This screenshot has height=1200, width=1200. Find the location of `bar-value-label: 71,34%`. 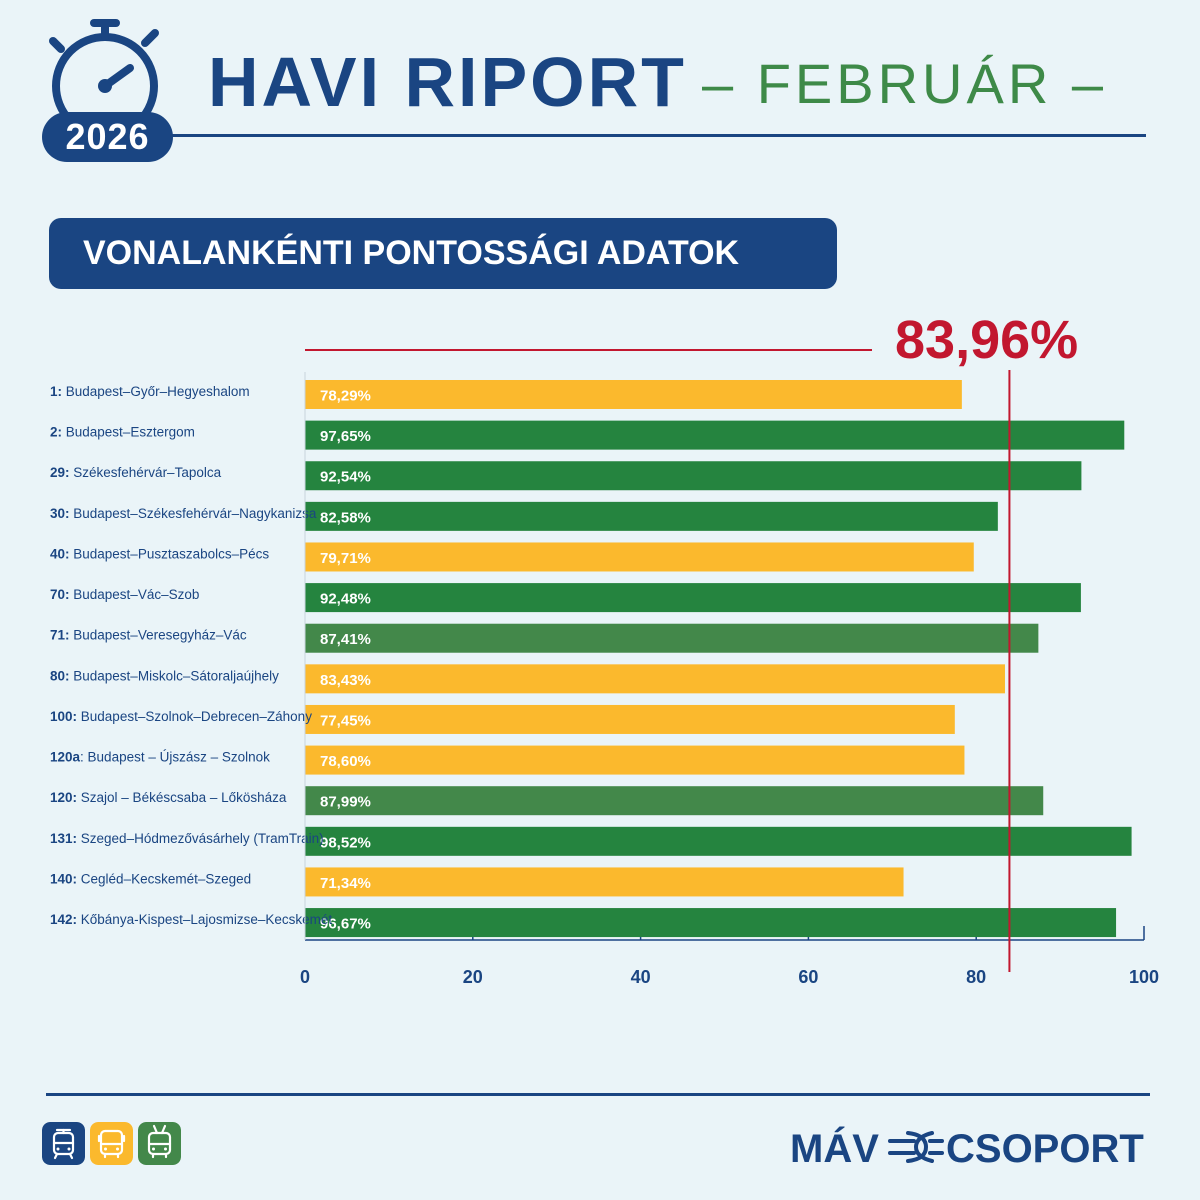

bar-value-label: 71,34% is located at coordinates (345, 883).